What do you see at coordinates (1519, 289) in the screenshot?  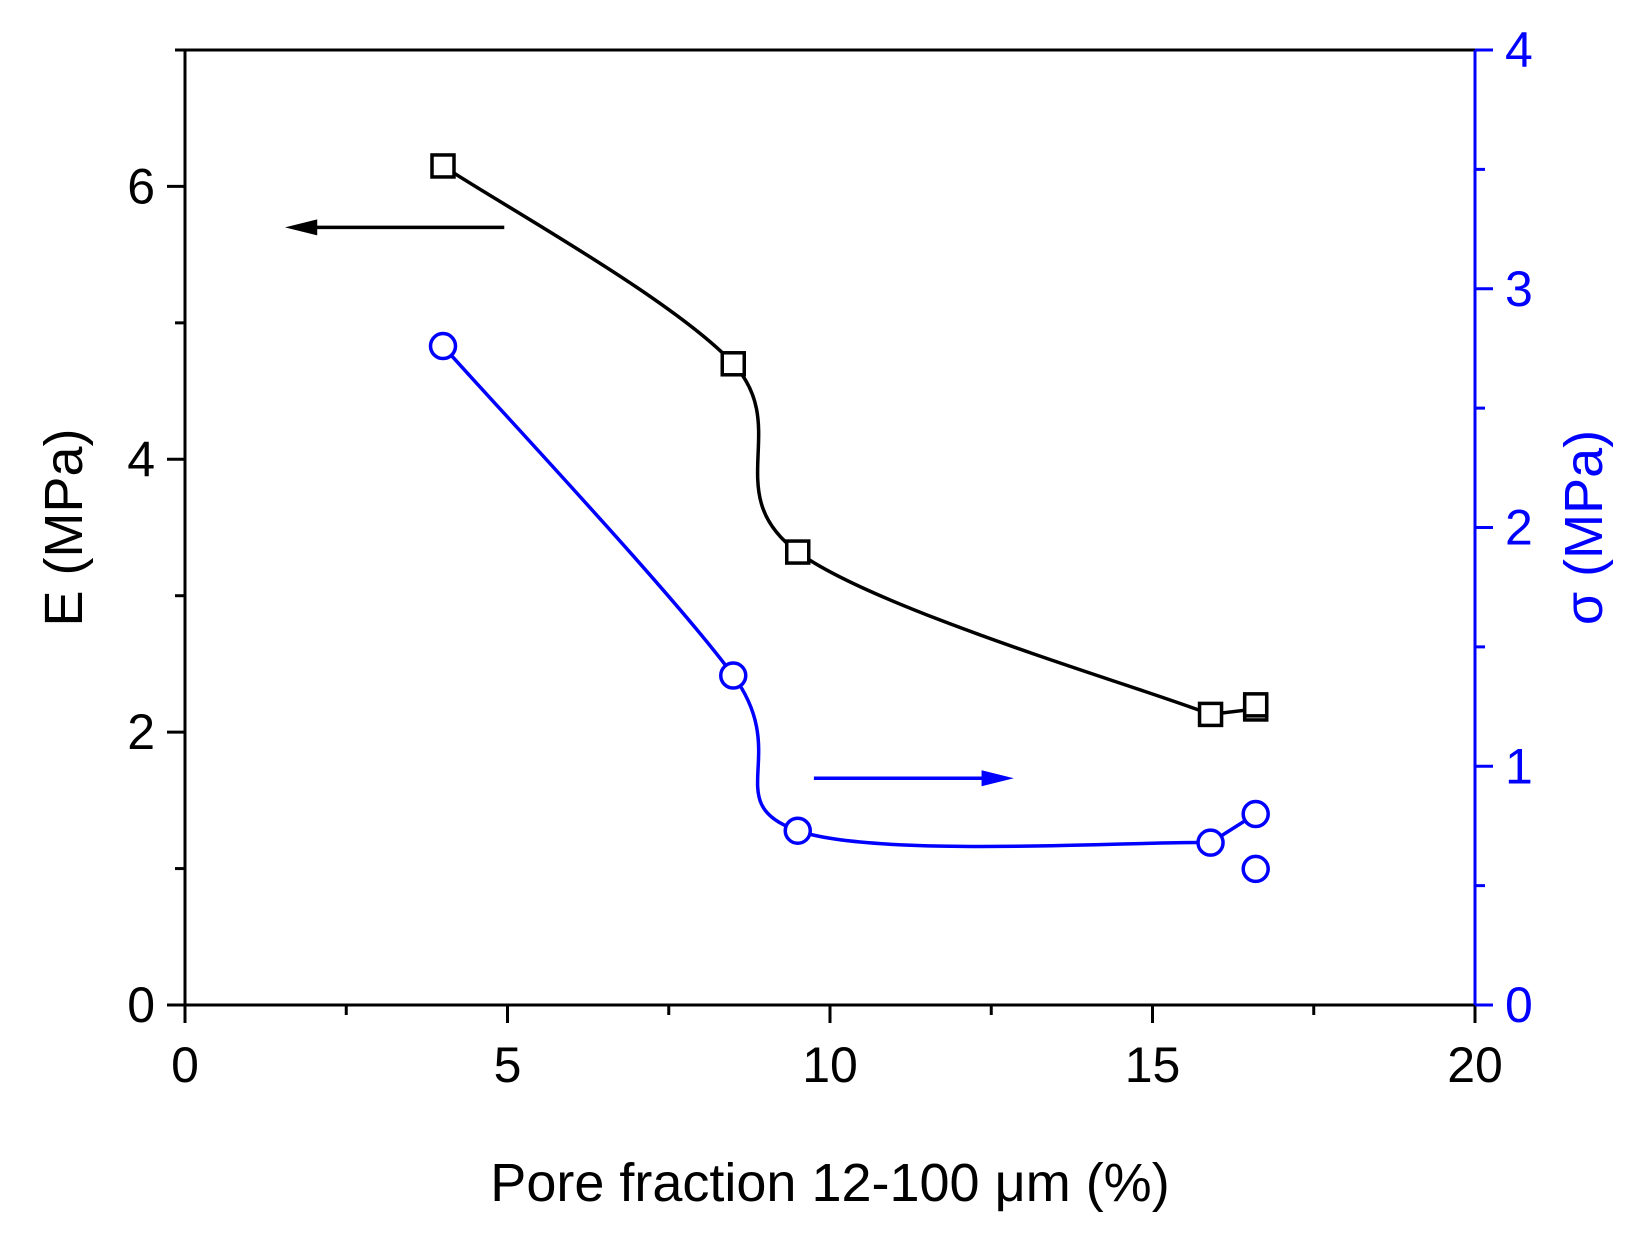 I see `y-right-tick-label: 3` at bounding box center [1519, 289].